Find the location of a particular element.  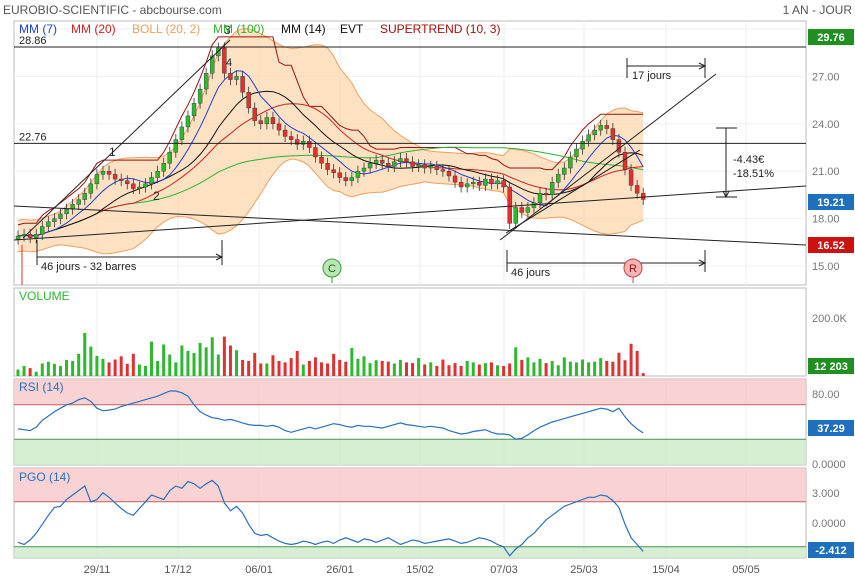

duration-46-days-32-bars-label: 46 jours - 32 barres is located at coordinates (89, 267).